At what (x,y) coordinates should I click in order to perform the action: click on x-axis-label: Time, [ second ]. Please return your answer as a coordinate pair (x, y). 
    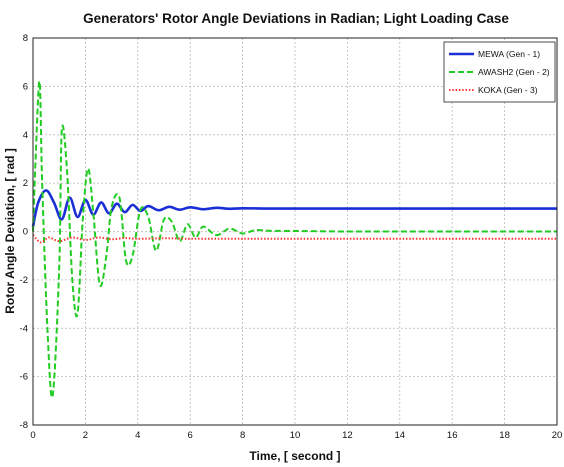
    Looking at the image, I should click on (294, 456).